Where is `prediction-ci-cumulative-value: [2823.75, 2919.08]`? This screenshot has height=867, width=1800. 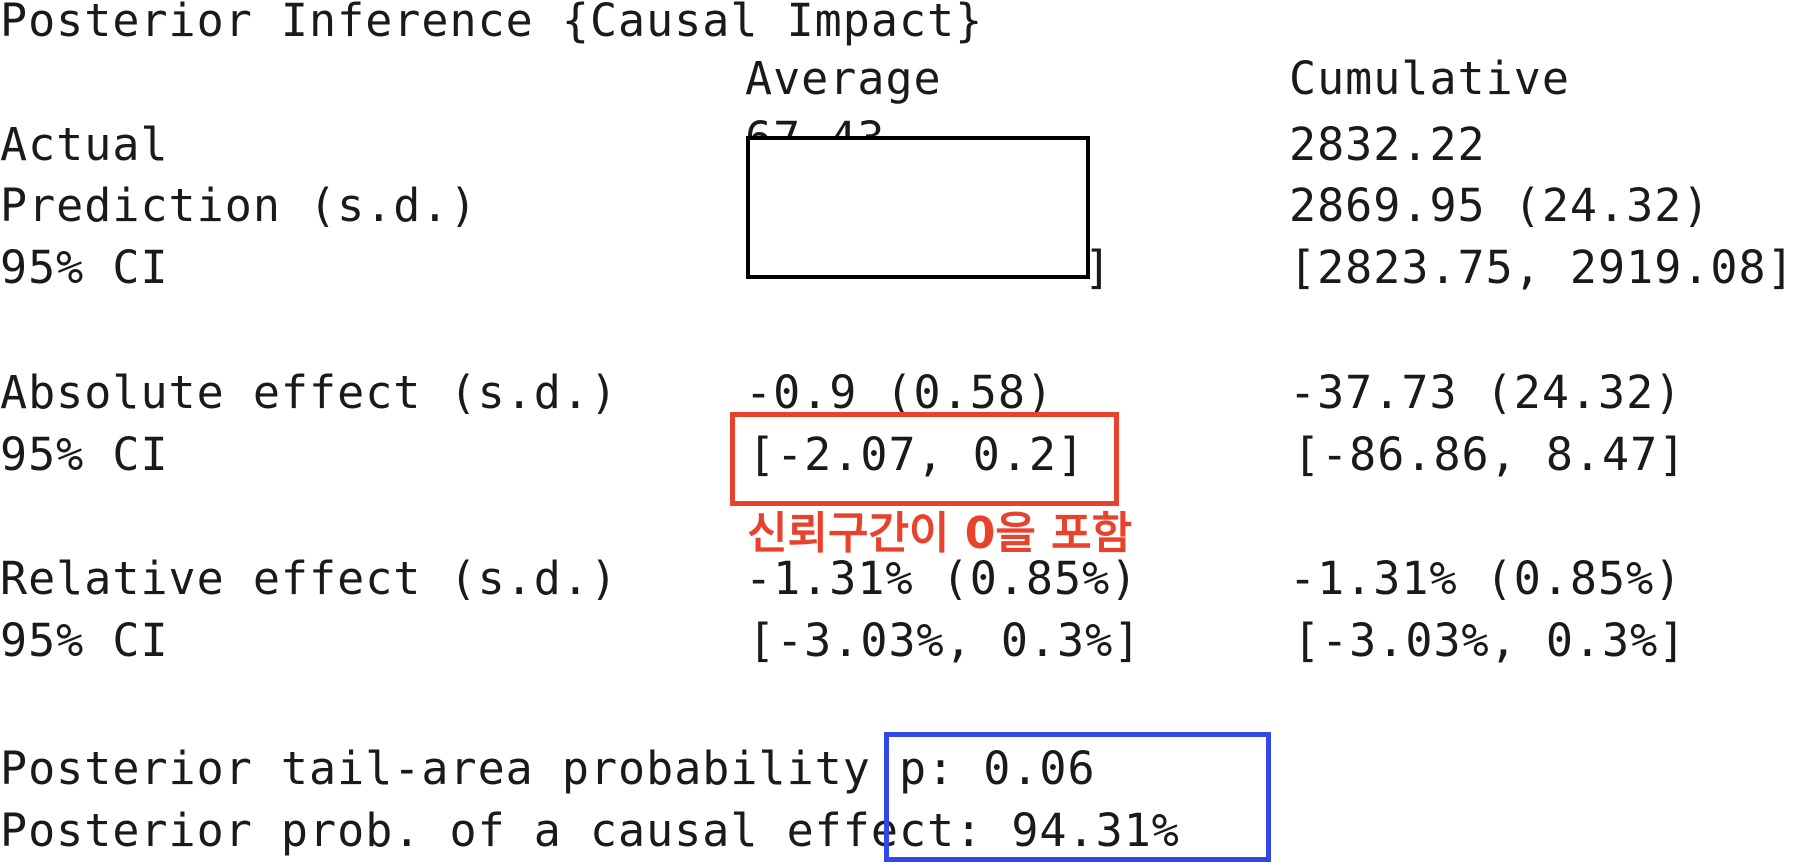
prediction-ci-cumulative-value: [2823.75, 2919.08] is located at coordinates (1542, 267).